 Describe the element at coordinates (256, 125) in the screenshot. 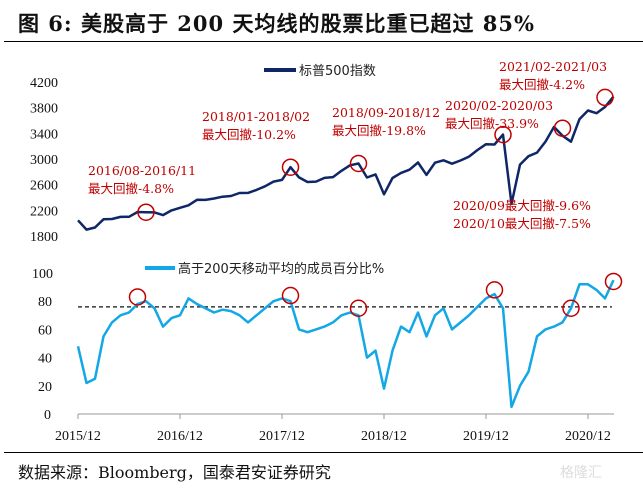

I see `annotation-2018-01: 2018/01-2018/02 最大回撤-10.2%` at that location.